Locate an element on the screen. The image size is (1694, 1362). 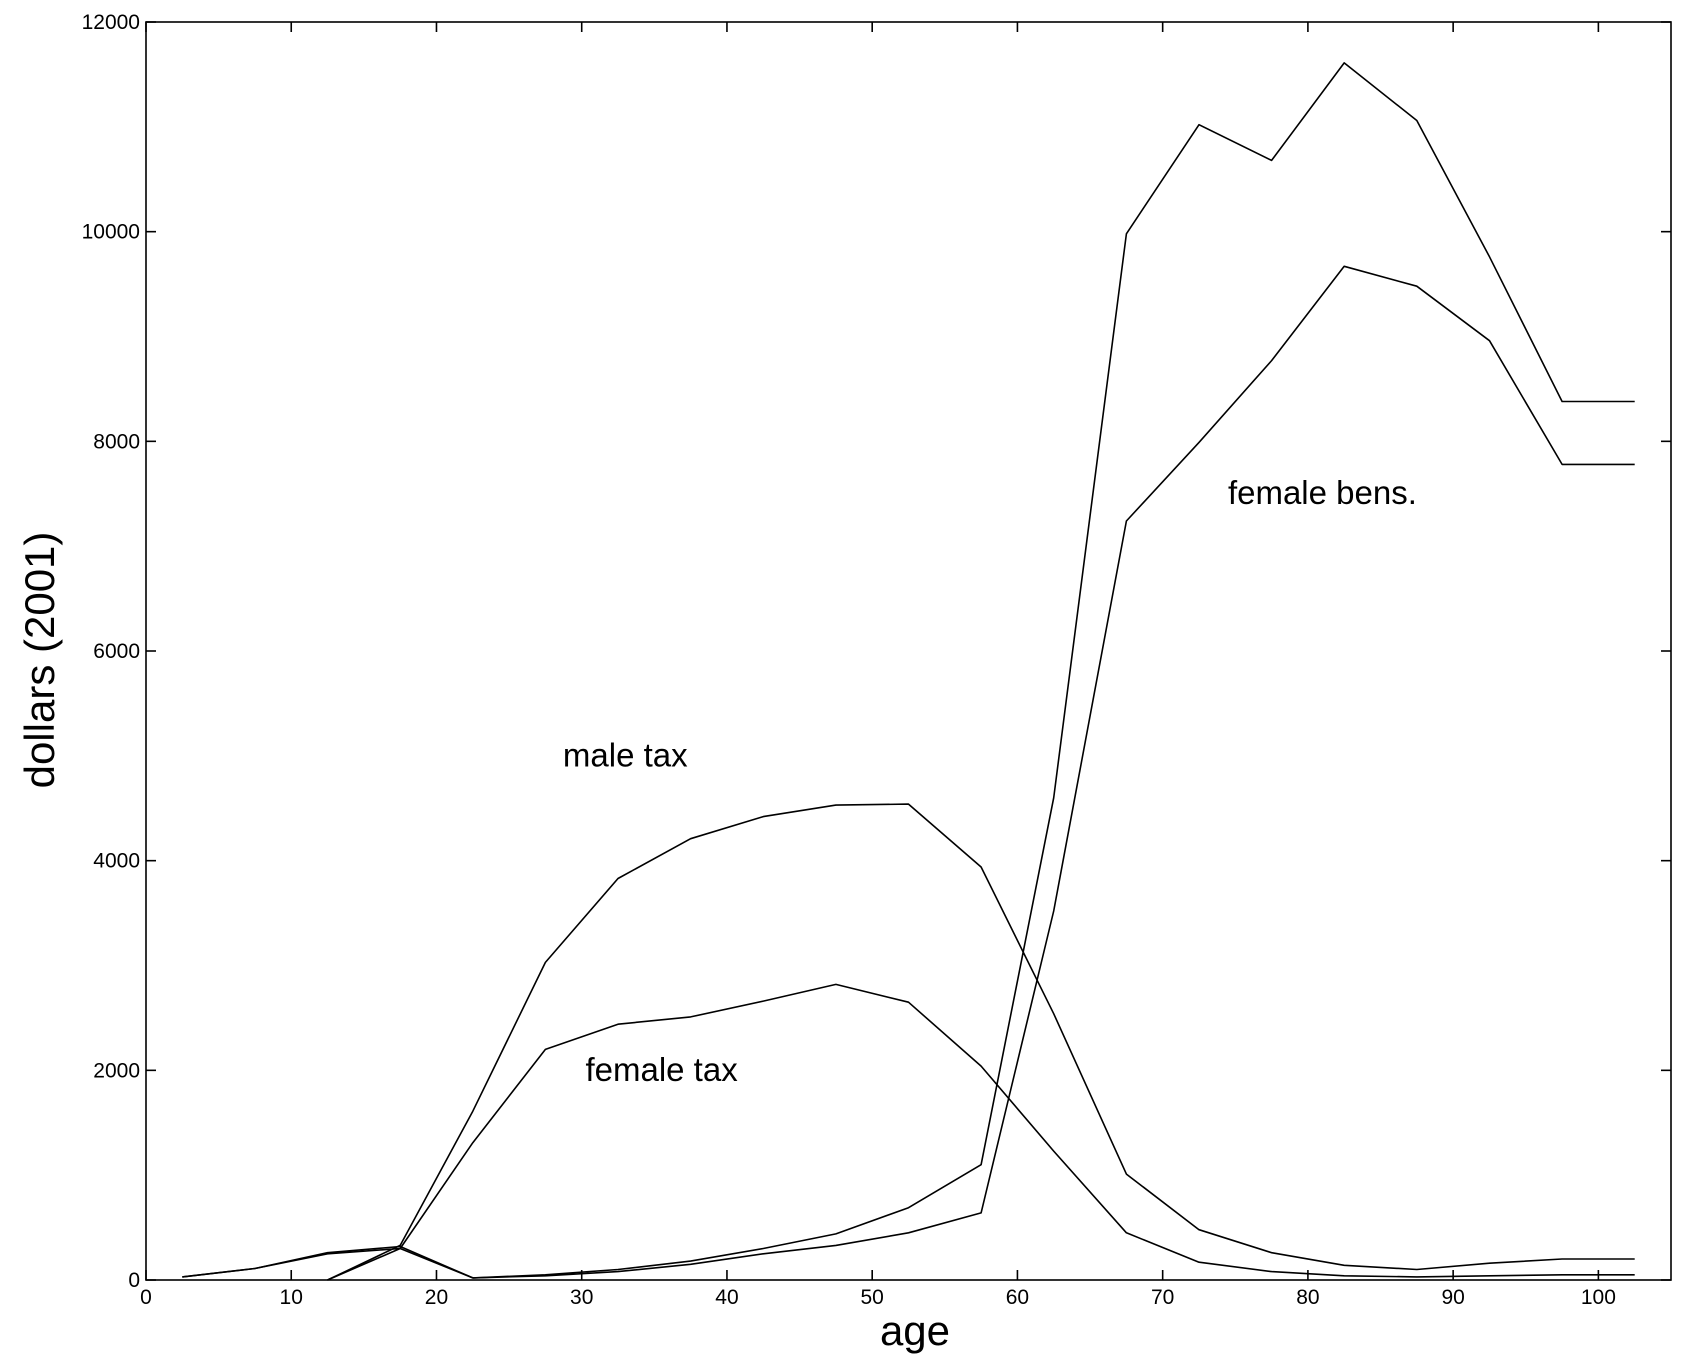
x-tick-label-3: 30 is located at coordinates (581, 1297).